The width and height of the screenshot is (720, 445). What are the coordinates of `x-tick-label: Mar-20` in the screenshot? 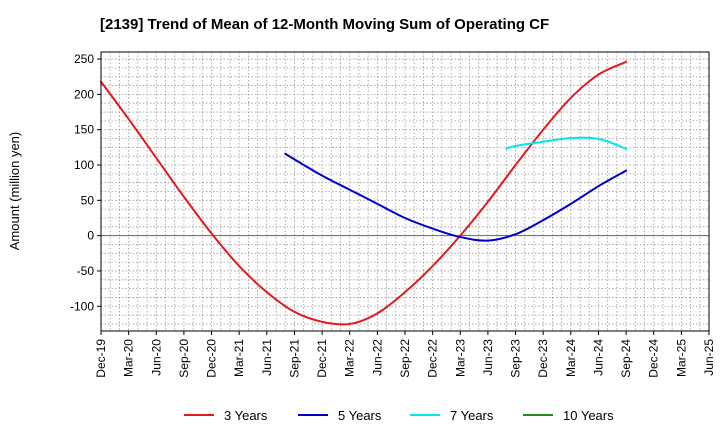 It's located at (129, 358).